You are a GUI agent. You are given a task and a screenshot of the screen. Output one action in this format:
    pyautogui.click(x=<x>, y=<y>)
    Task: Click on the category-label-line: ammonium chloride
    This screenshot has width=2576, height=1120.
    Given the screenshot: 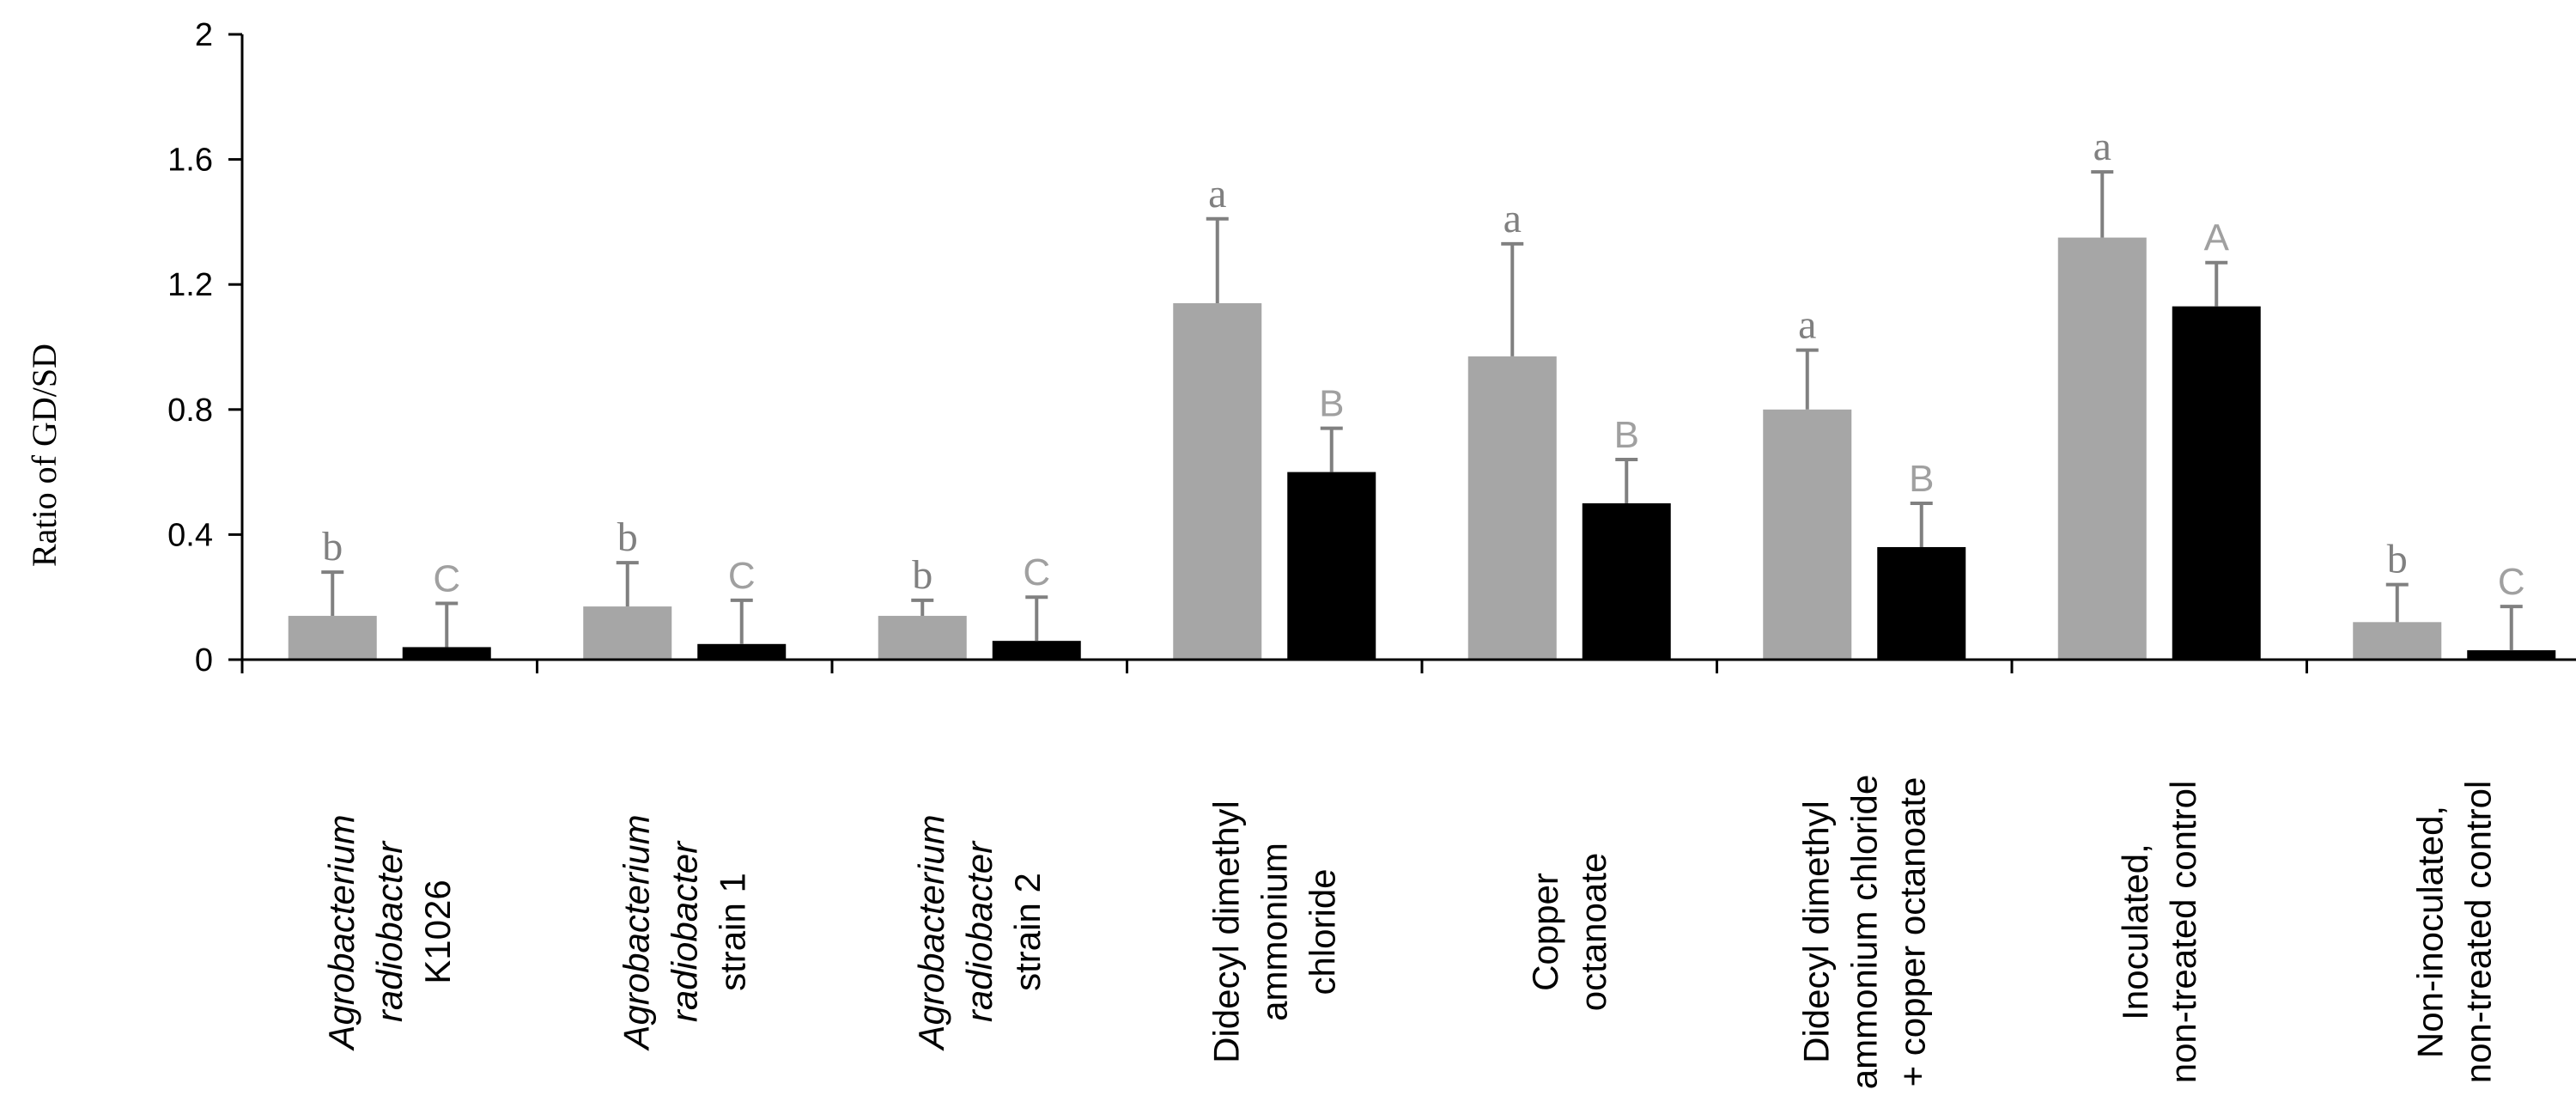 What is the action you would take?
    pyautogui.click(x=1864, y=932)
    